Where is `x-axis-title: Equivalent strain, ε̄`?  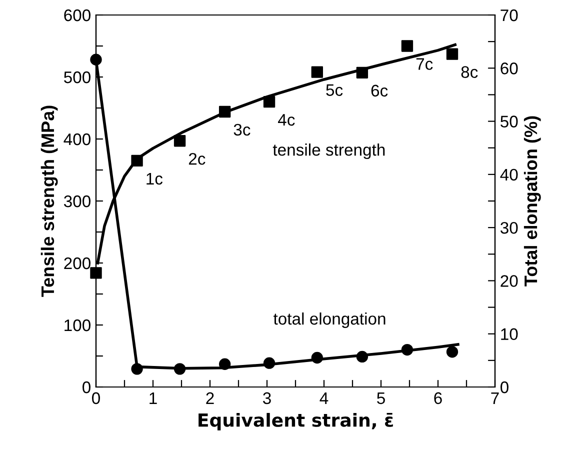 x-axis-title: Equivalent strain, ε̄ is located at coordinates (295, 421).